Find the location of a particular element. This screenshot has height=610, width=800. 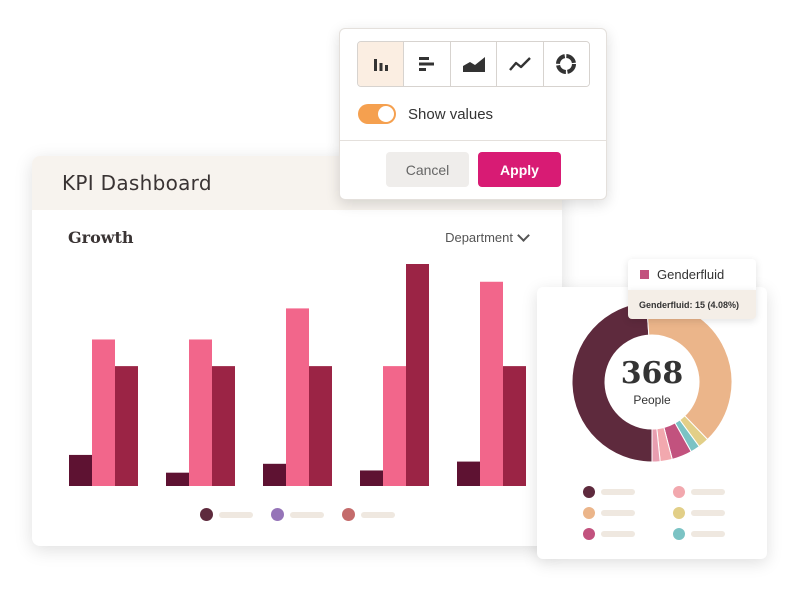

donut-center: 368 People is located at coordinates (652, 382).